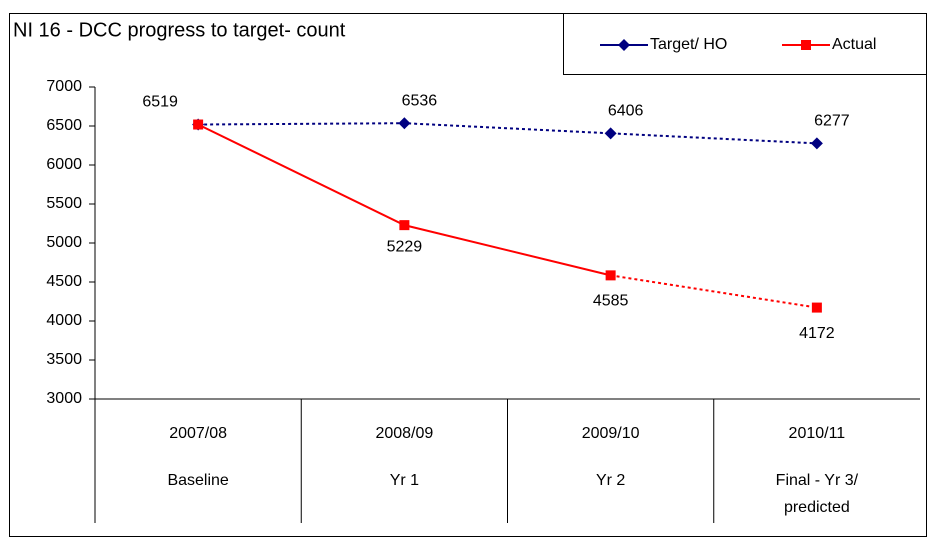 The width and height of the screenshot is (933, 549). What do you see at coordinates (714, 291) in the screenshot?
I see `series-line-projected` at bounding box center [714, 291].